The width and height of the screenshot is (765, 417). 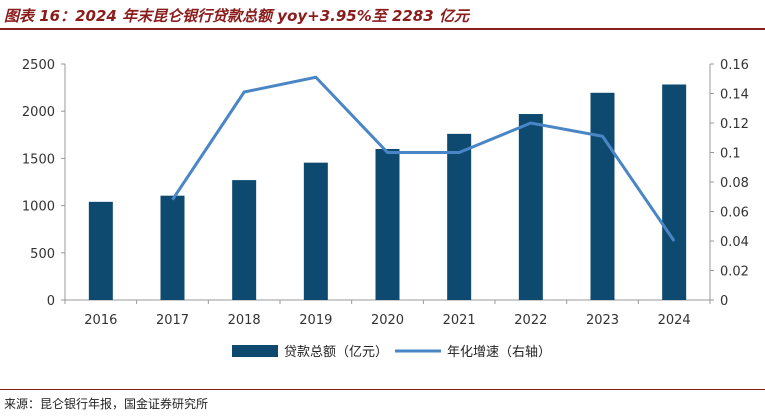 What do you see at coordinates (387, 320) in the screenshot?
I see `x-tick-label: 2020` at bounding box center [387, 320].